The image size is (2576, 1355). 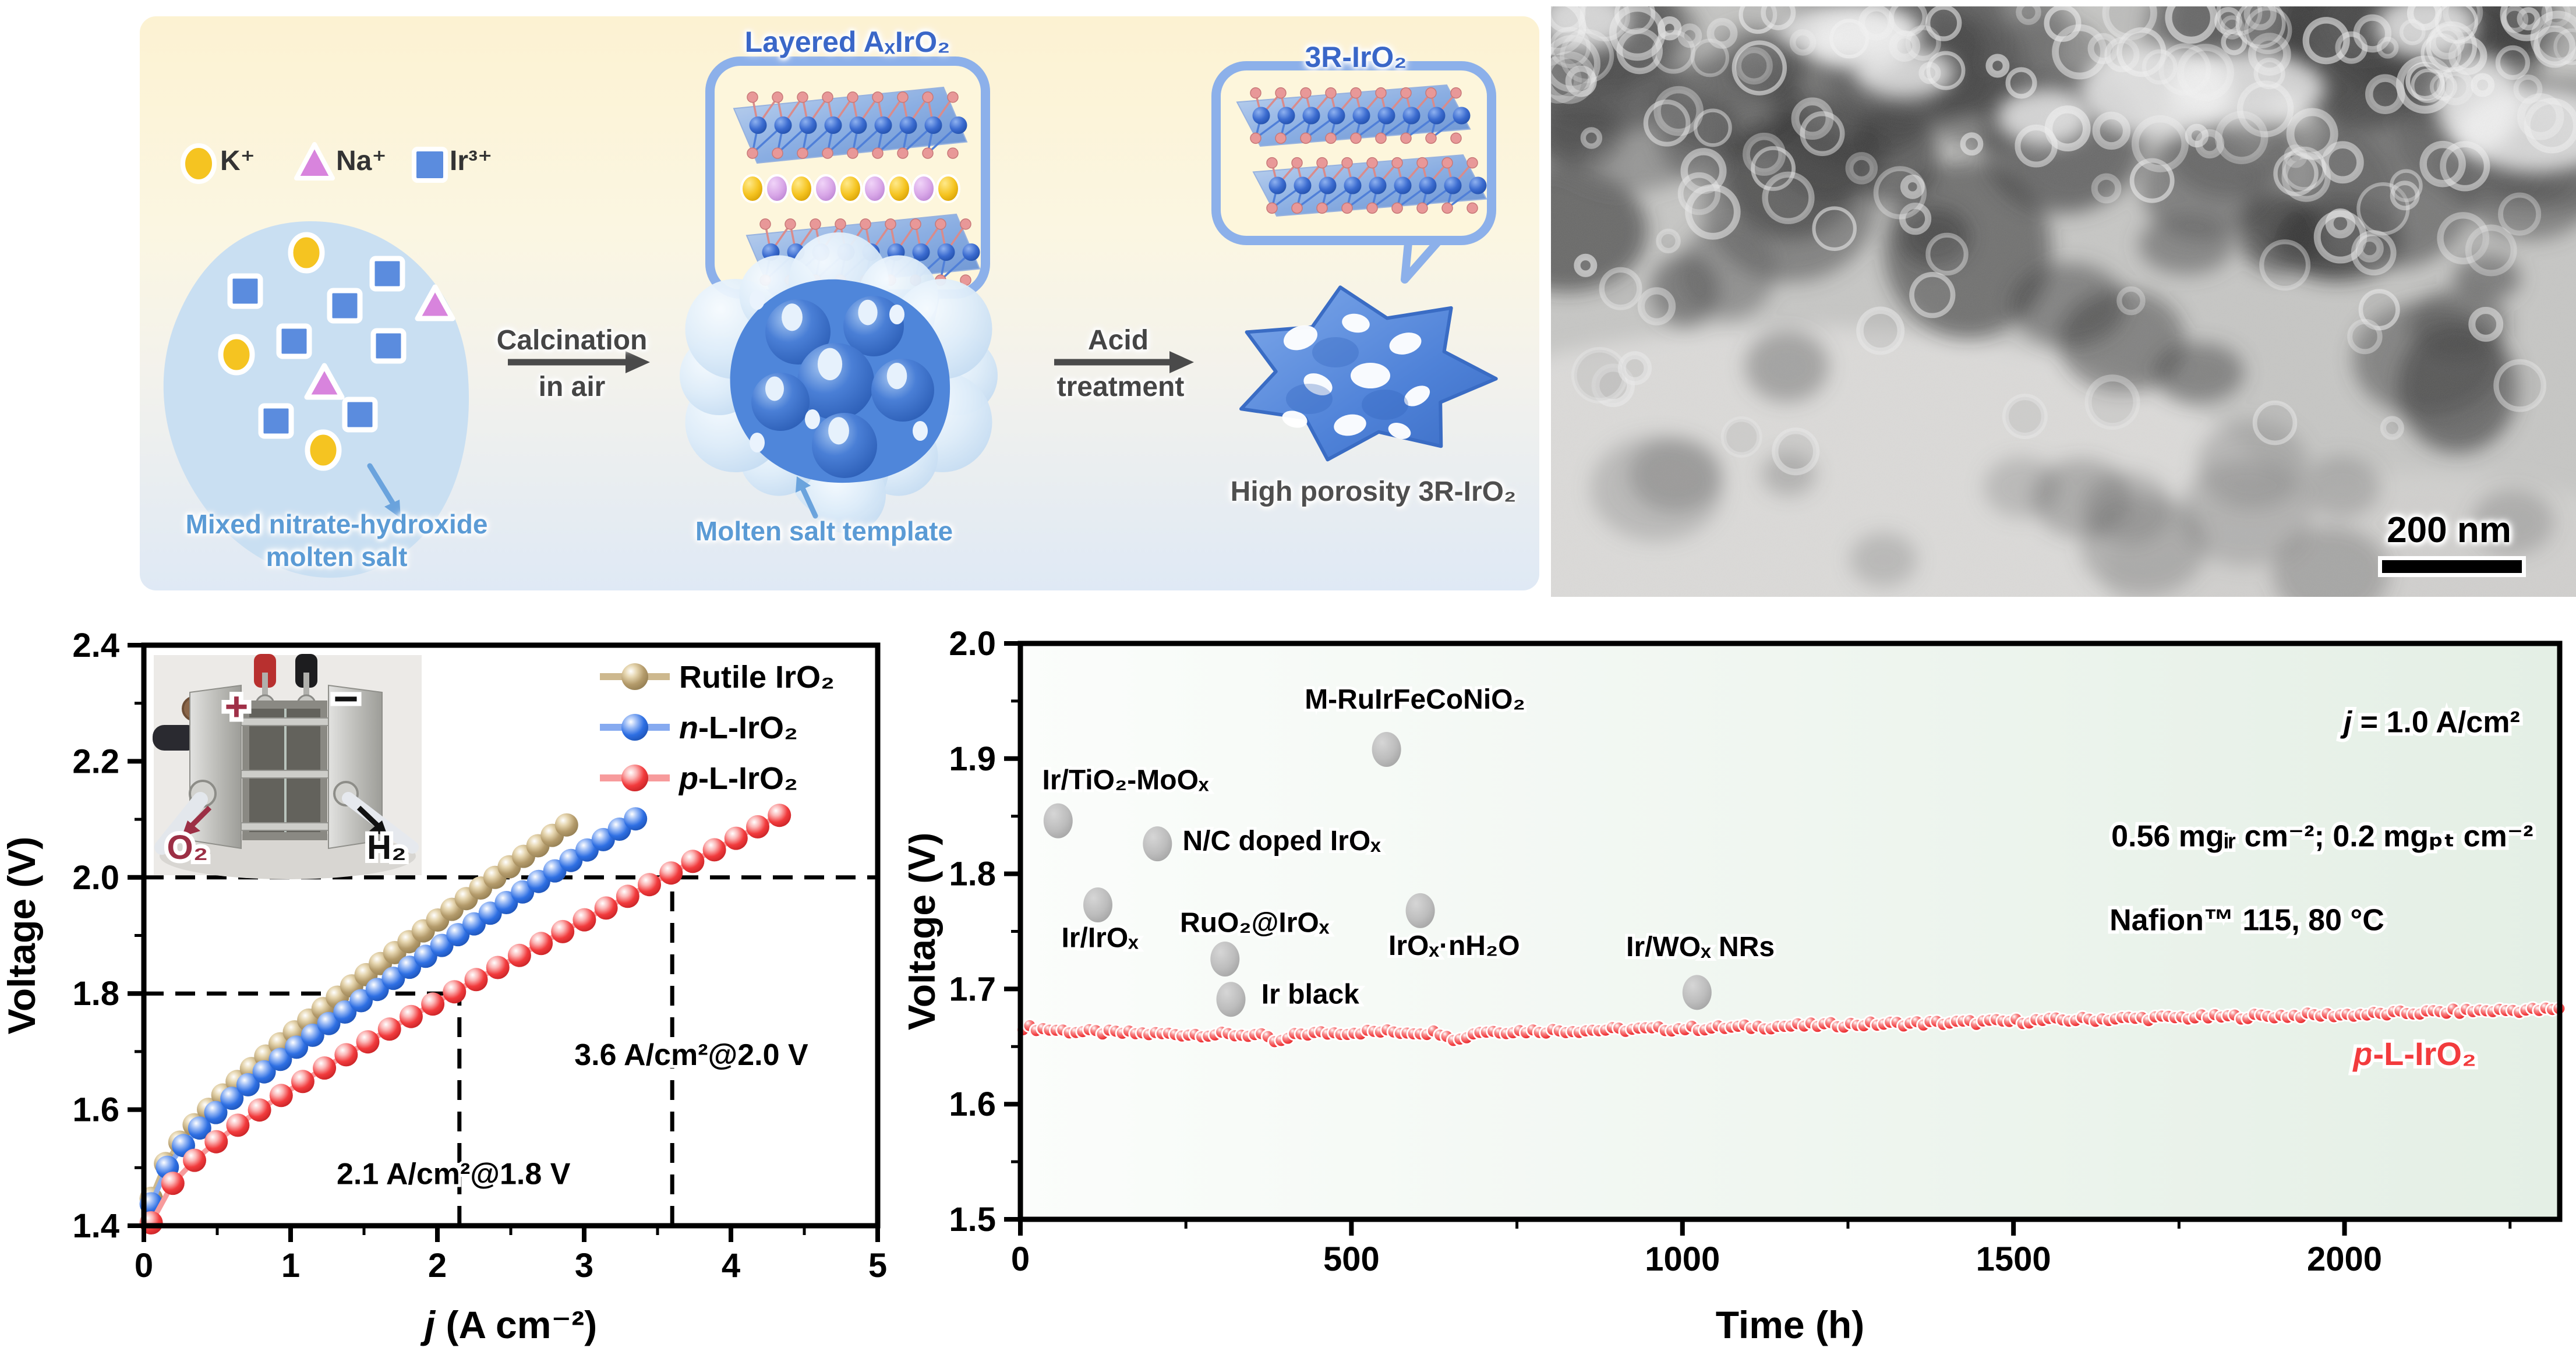 I want to click on benchmark-label: M-RuIrFeCoNiO₂, so click(x=1415, y=700).